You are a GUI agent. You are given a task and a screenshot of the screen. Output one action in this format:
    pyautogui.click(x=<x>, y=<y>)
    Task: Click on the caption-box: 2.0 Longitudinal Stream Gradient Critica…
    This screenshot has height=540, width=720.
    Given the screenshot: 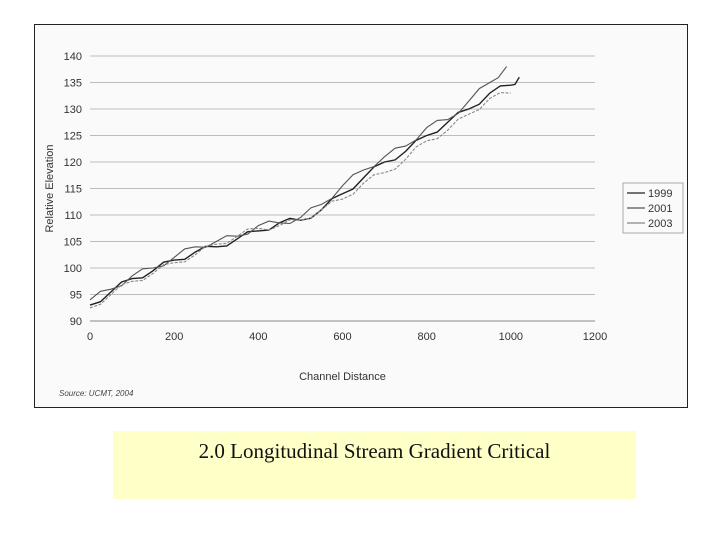 What is the action you would take?
    pyautogui.click(x=374, y=465)
    